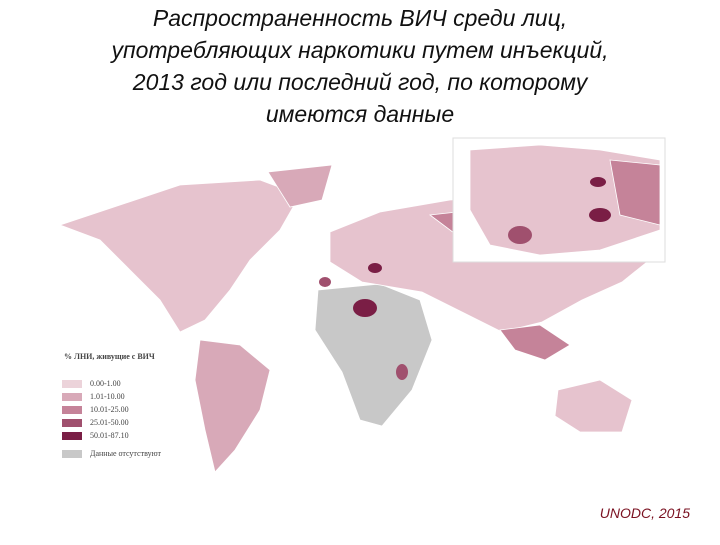  I want to click on north-america, so click(179, 256).